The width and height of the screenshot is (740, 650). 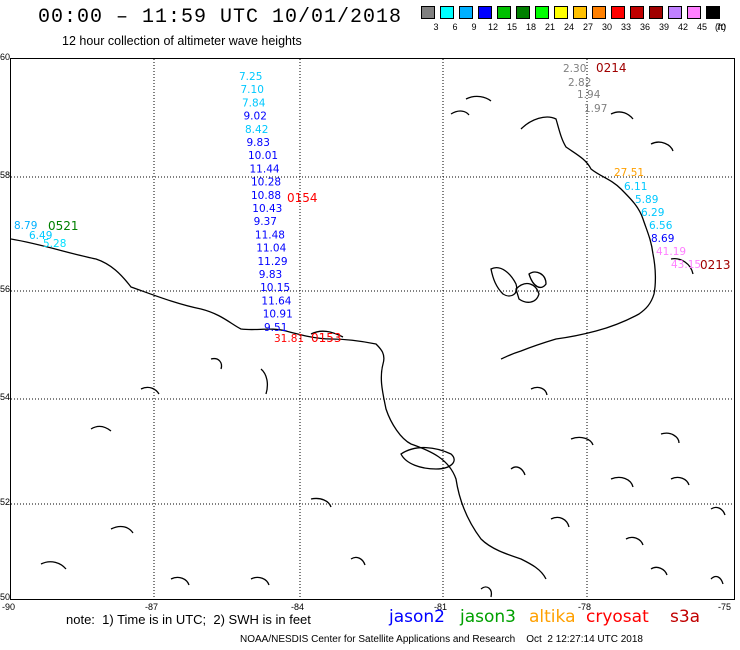 What do you see at coordinates (589, 95) in the screenshot?
I see `wave-height-label: 1.94` at bounding box center [589, 95].